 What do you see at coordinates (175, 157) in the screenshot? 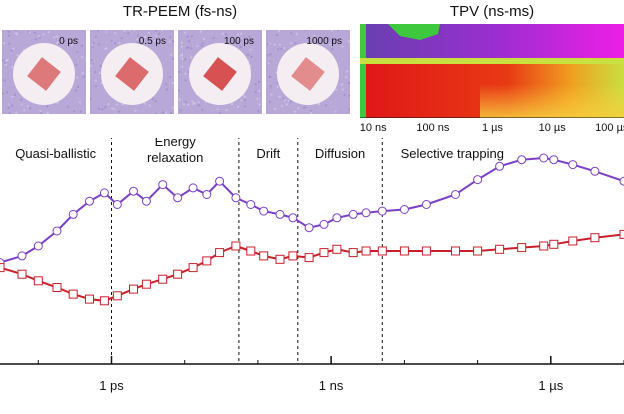
I see `region-label: relaxation` at bounding box center [175, 157].